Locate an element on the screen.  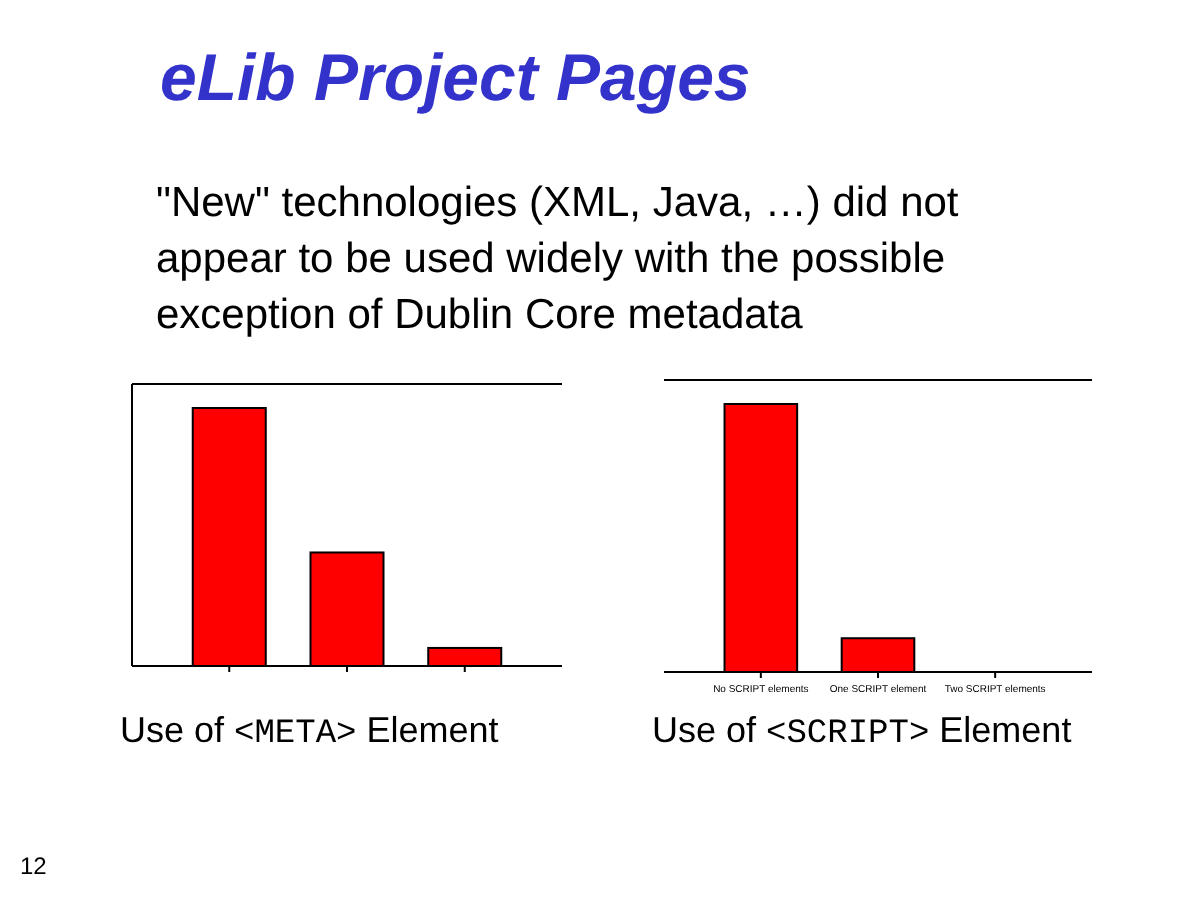
text: Use of <SCRIPT> Element is located at coordinates (862, 732).